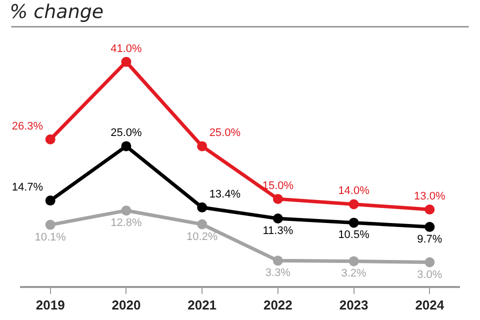  I want to click on data-label: 15.0%, so click(278, 186).